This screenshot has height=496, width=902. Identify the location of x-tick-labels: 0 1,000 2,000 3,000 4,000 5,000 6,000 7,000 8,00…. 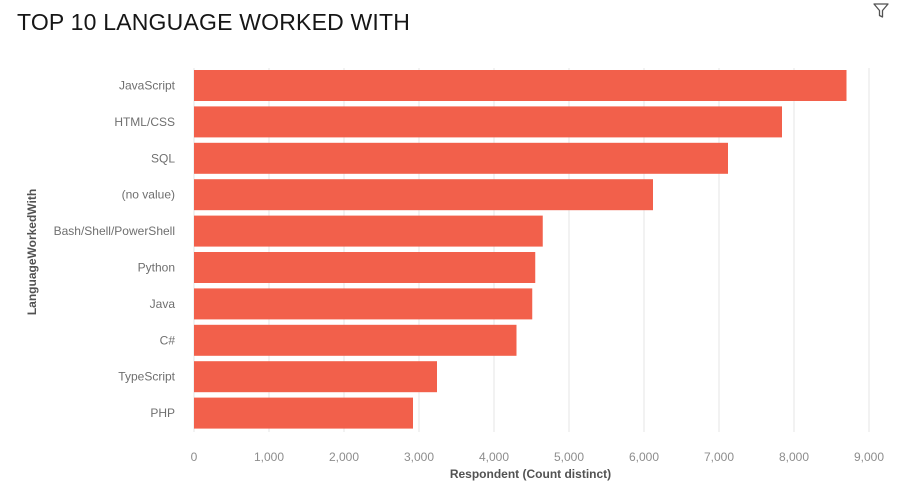
(538, 457).